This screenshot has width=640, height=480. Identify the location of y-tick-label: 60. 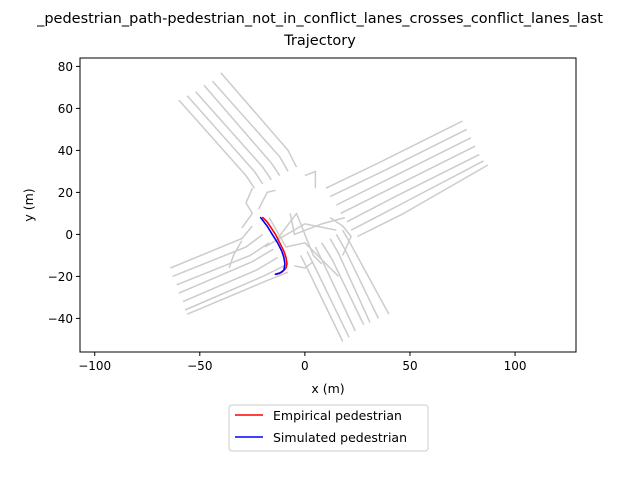
(65, 109).